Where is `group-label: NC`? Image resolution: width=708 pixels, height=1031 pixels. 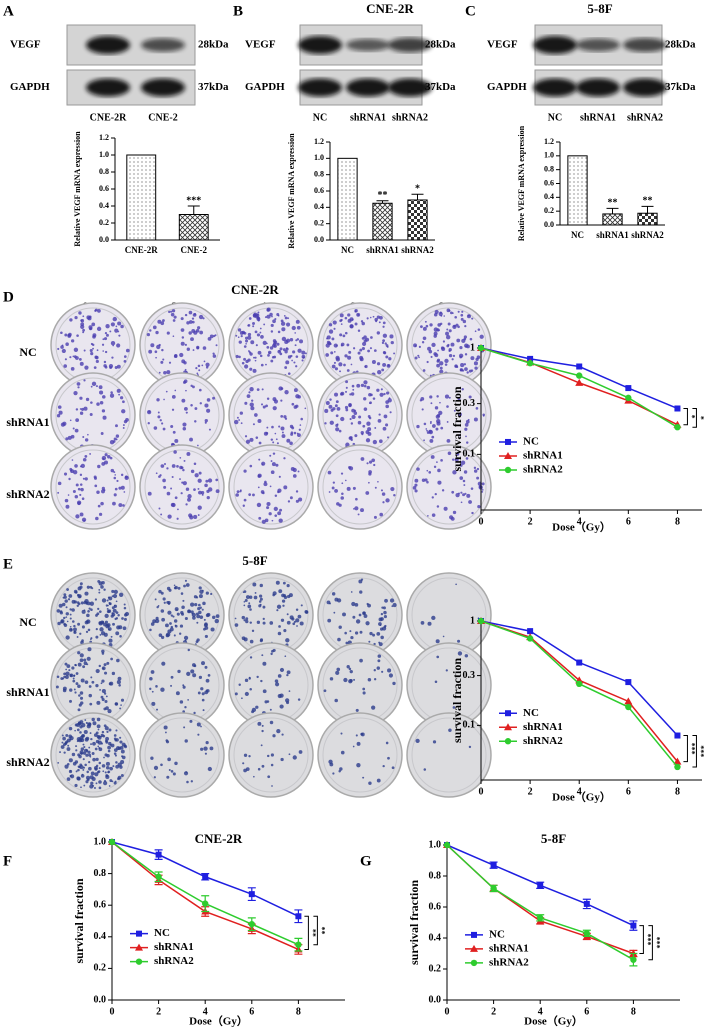
group-label: NC is located at coordinates (27, 352).